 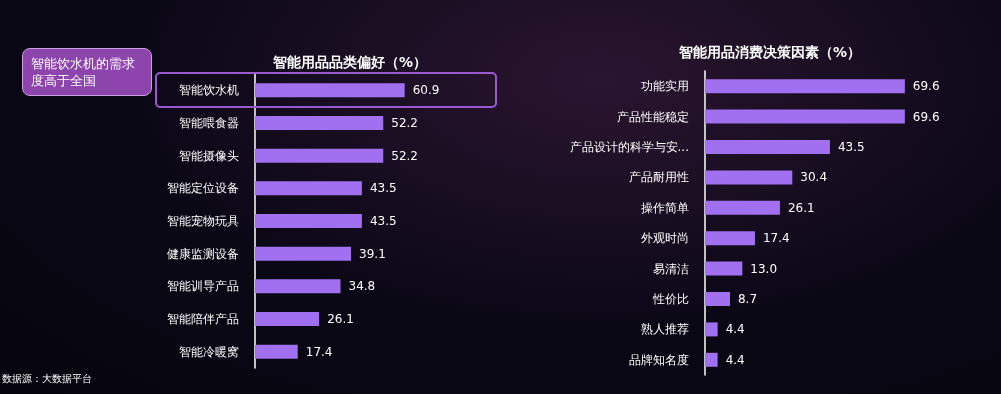 I want to click on y-tick-label: 熟人推荐, so click(x=665, y=329).